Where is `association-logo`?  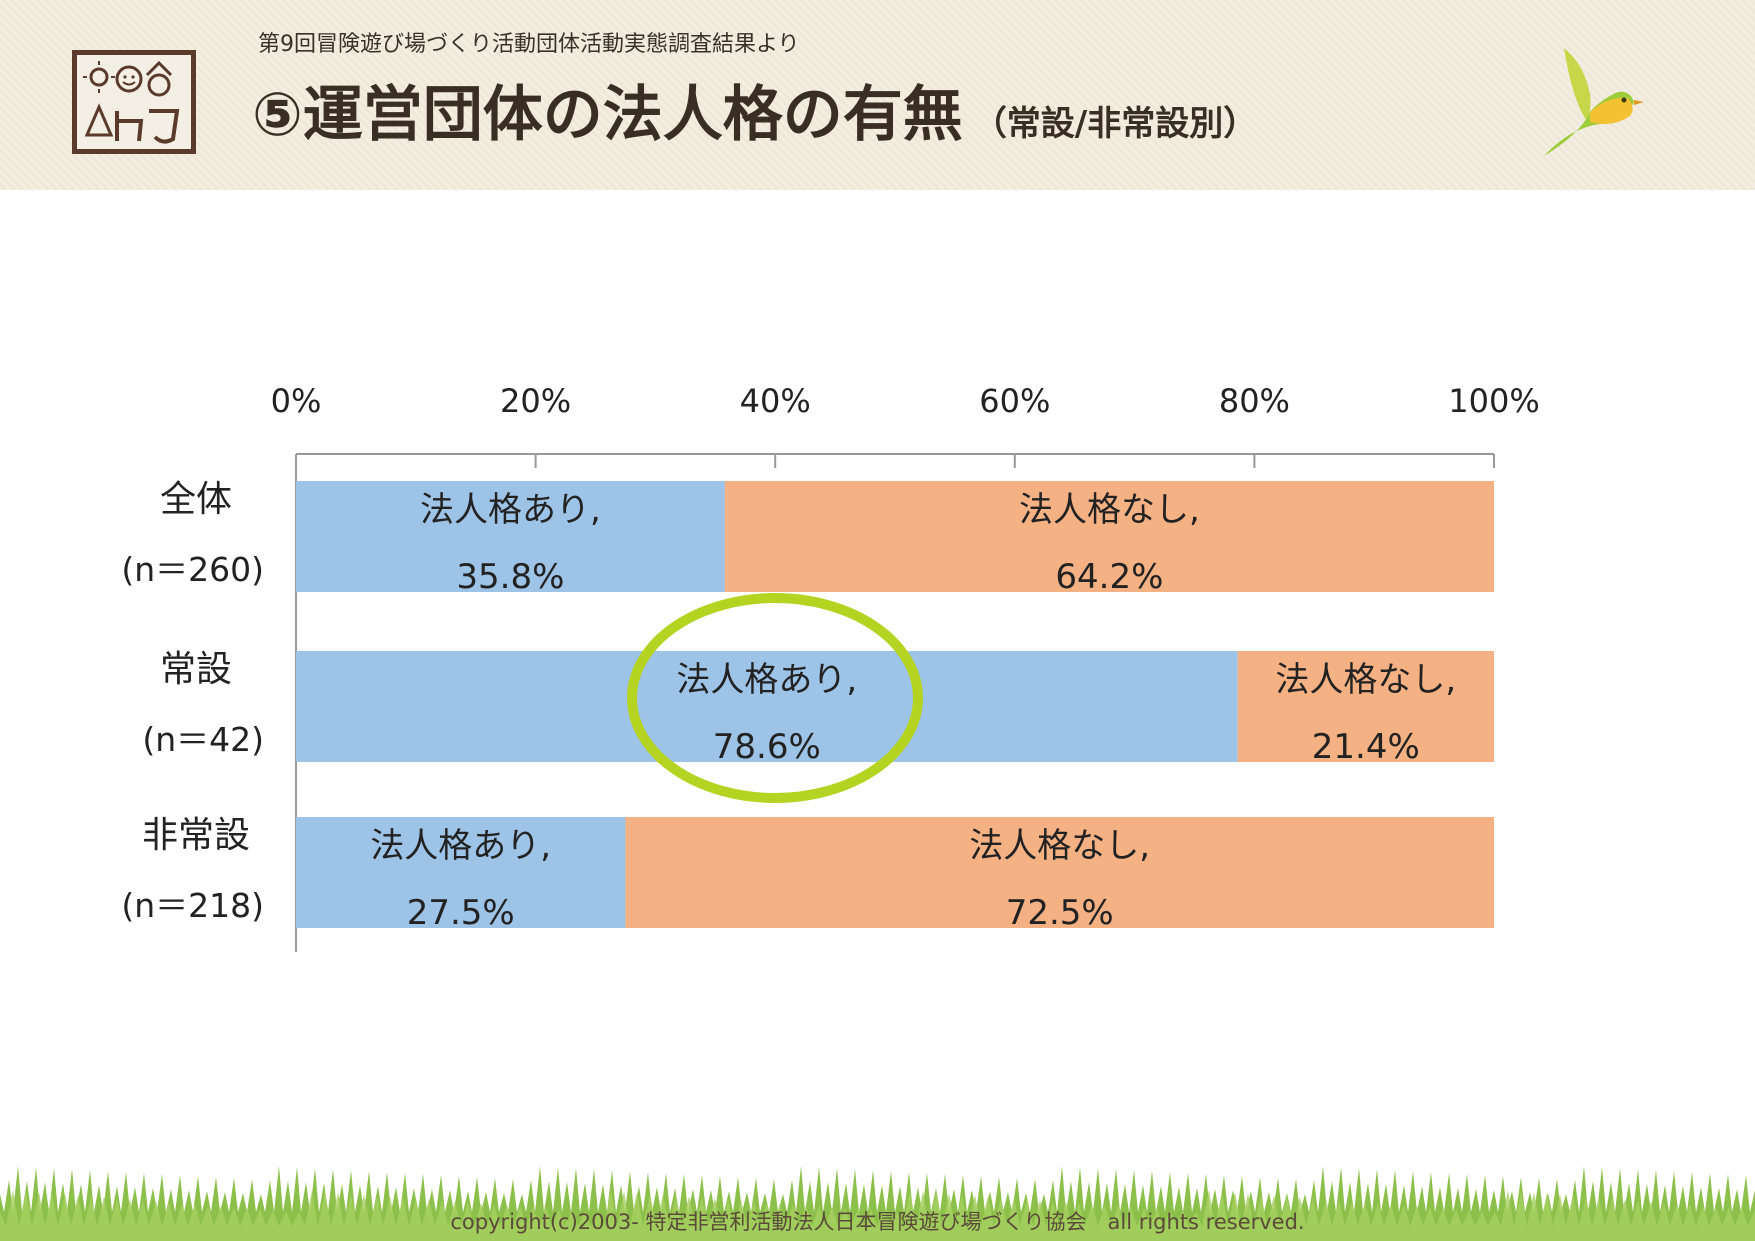
association-logo is located at coordinates (134, 102).